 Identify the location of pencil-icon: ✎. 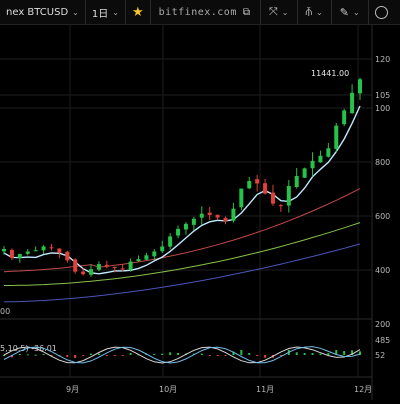
(344, 12).